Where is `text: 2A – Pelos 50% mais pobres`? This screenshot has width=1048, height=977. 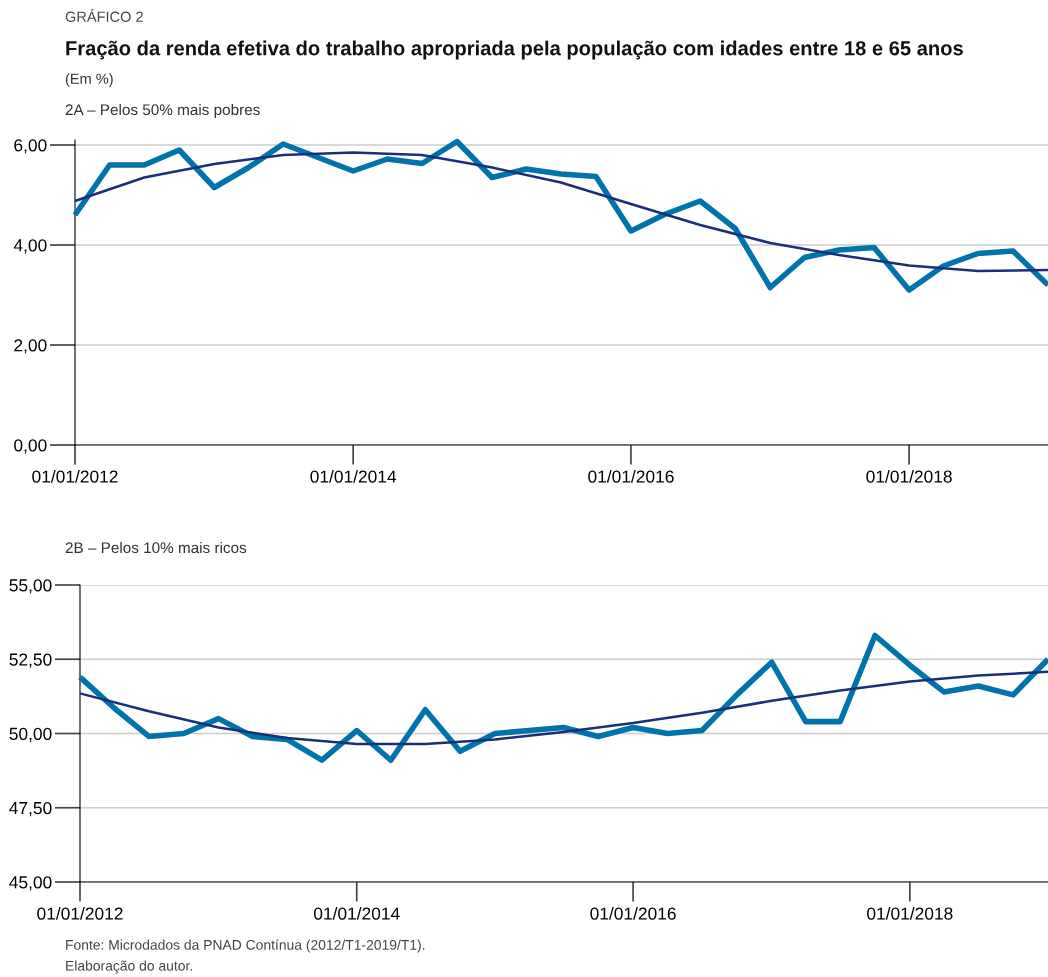
text: 2A – Pelos 50% mais pobres is located at coordinates (162, 111).